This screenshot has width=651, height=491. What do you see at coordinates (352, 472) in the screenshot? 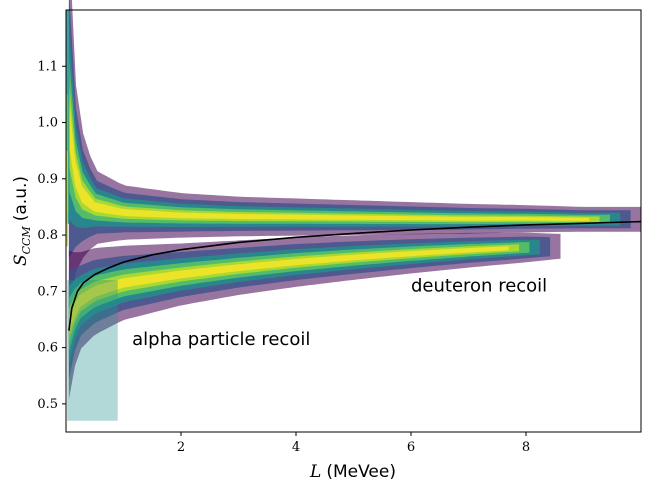
I see `x-axis-label: L (MeVee)` at bounding box center [352, 472].